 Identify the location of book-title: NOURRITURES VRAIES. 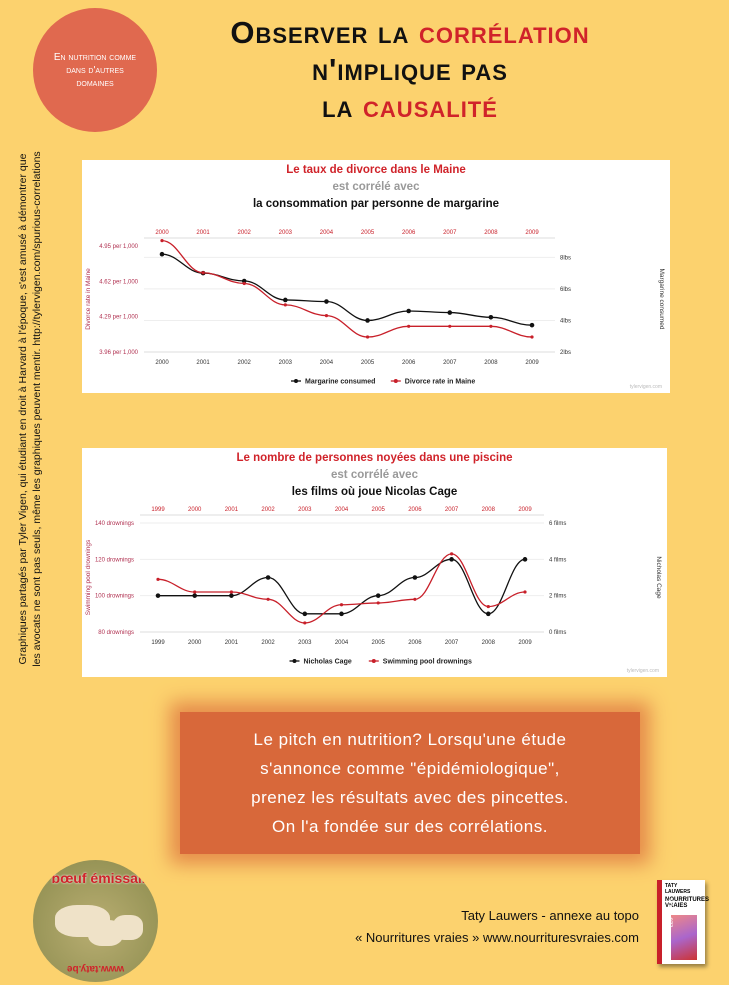
(687, 903).